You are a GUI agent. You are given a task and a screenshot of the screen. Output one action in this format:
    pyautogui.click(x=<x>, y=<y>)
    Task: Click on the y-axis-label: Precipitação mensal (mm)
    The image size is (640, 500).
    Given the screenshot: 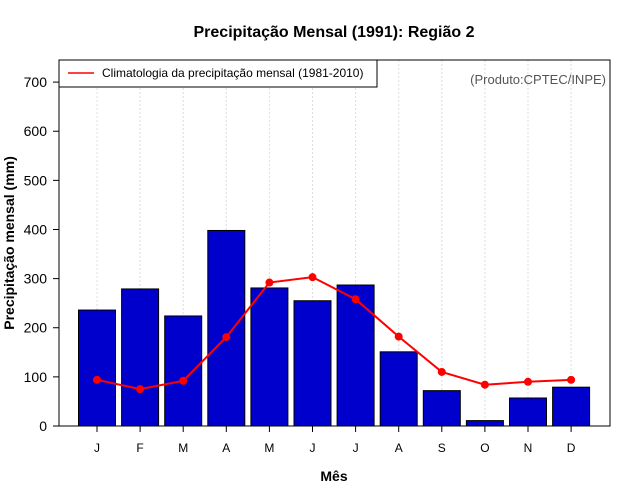 What is the action you would take?
    pyautogui.click(x=9, y=243)
    